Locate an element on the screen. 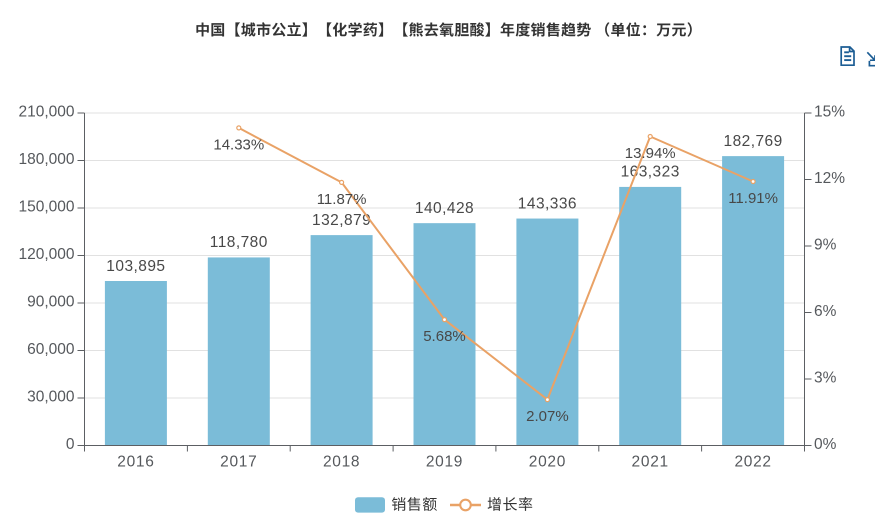 This screenshot has height=528, width=875. svg-text: 2018 is located at coordinates (341, 461).